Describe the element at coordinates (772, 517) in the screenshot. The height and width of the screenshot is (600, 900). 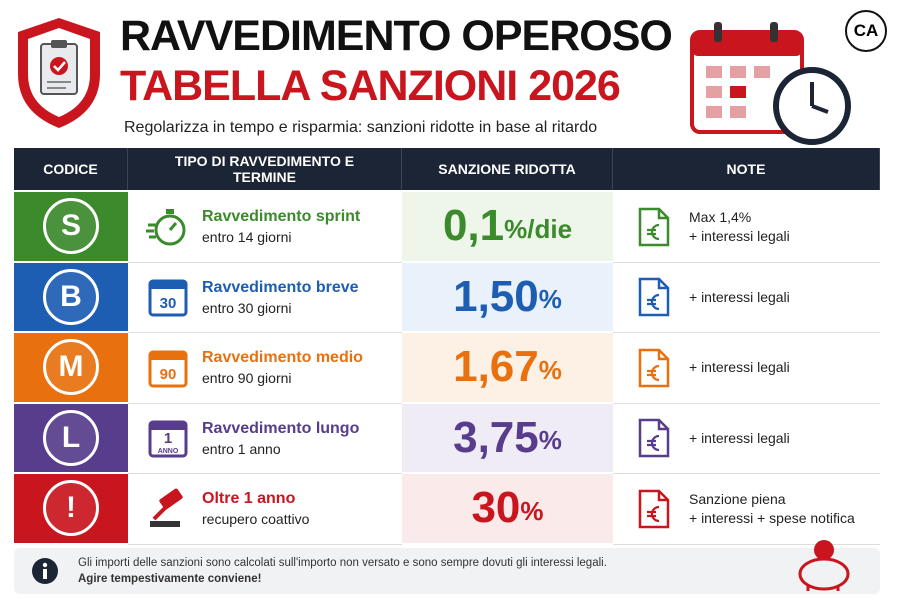
I see `note-line: + interessi + spese notifica` at that location.